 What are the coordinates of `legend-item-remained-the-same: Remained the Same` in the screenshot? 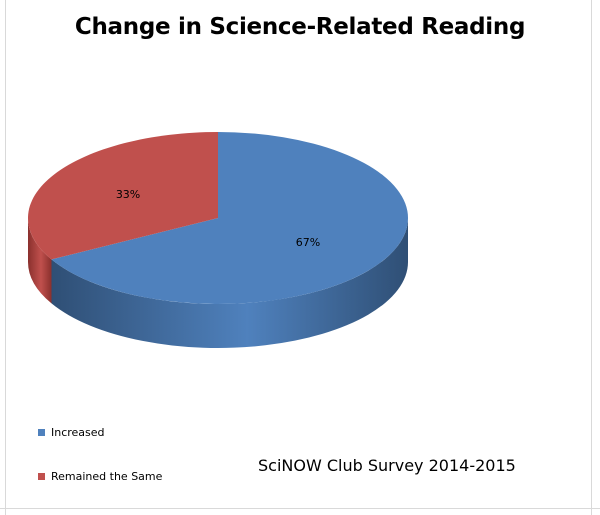 It's located at (100, 476).